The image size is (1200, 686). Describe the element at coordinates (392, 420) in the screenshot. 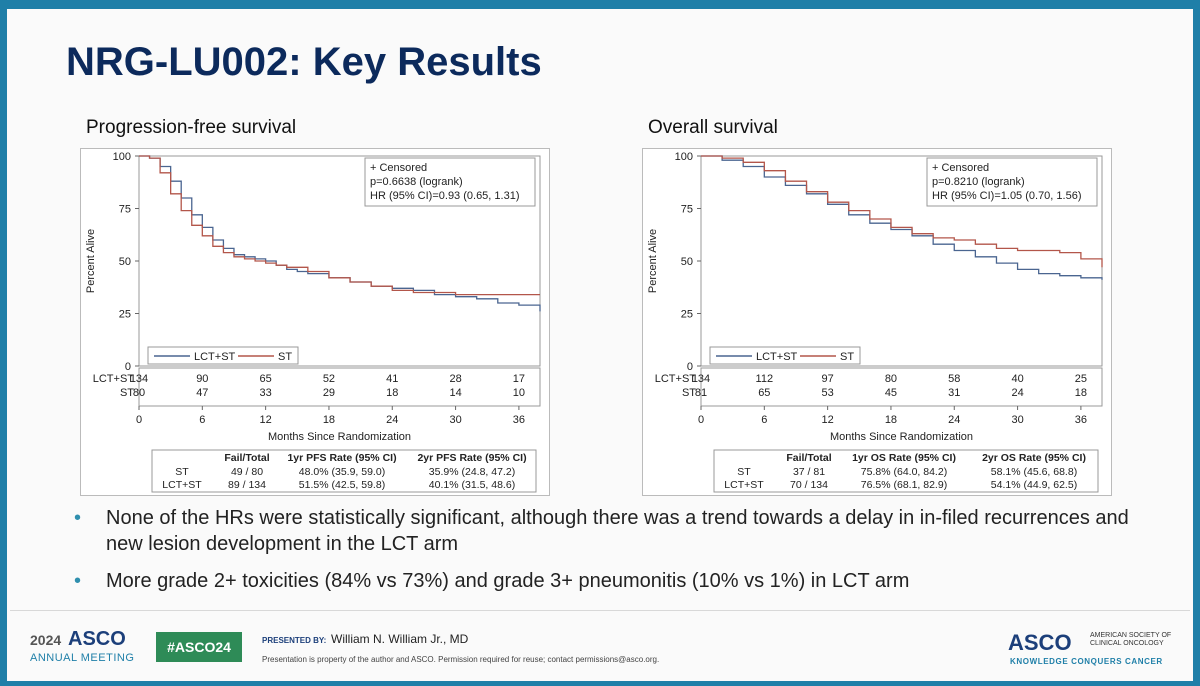

I see `pfs-x-tick-label: 24` at that location.